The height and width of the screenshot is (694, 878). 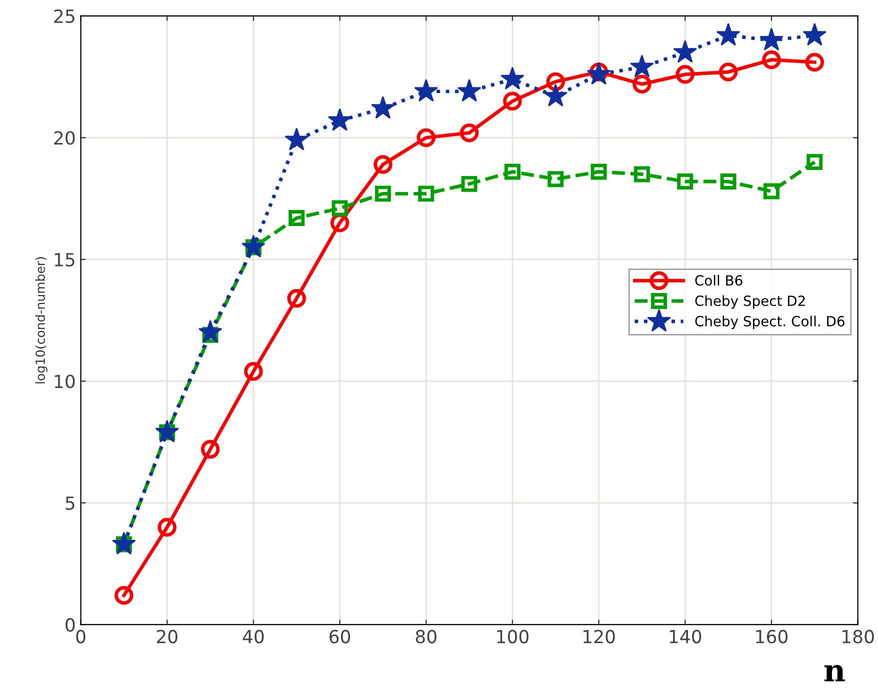 I want to click on x-tick-label: 80, so click(x=426, y=637).